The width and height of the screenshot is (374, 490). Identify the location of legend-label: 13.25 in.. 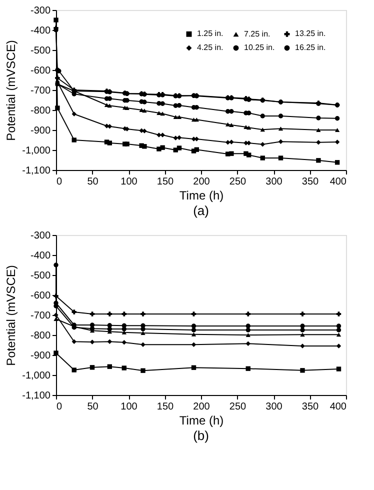
(310, 33).